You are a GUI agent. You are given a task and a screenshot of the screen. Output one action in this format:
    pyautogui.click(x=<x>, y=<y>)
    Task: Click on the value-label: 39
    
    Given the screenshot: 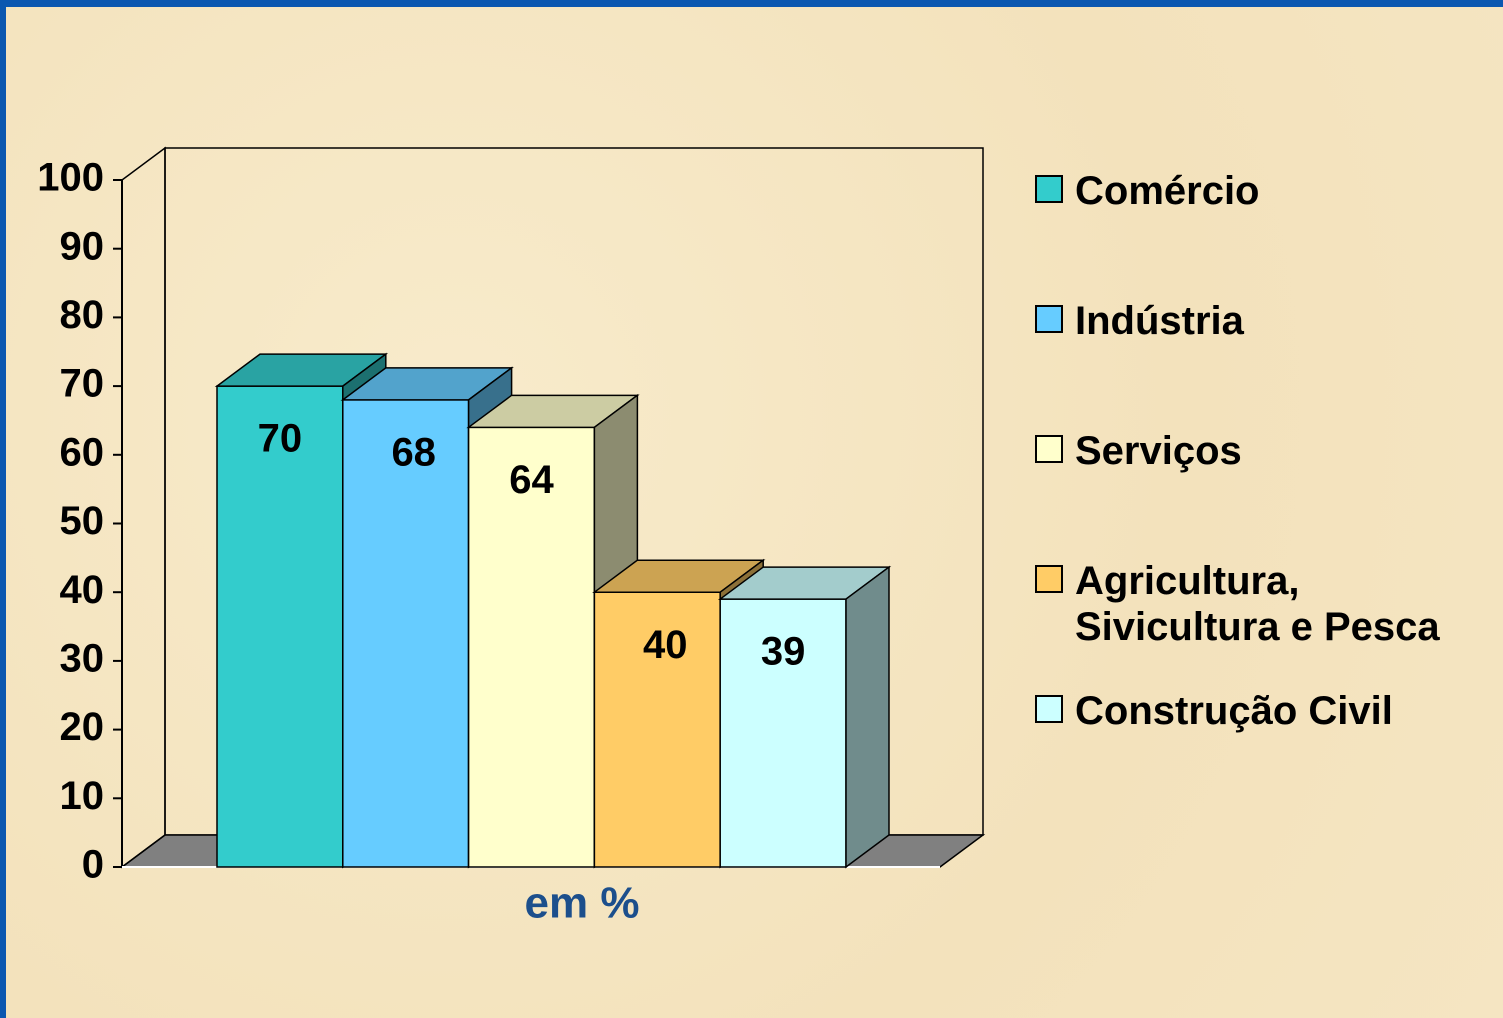 What is the action you would take?
    pyautogui.click(x=783, y=652)
    